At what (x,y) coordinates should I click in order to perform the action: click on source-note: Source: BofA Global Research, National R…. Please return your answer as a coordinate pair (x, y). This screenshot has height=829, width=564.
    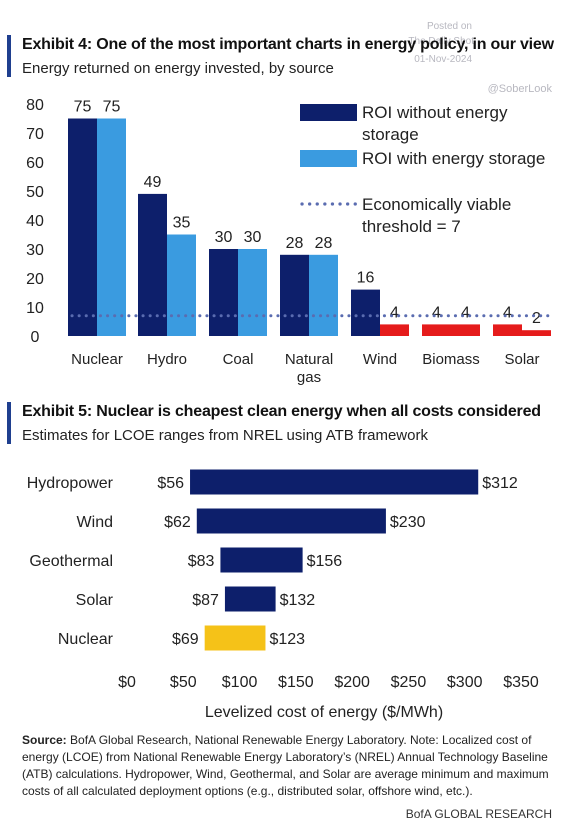
    Looking at the image, I should click on (287, 766).